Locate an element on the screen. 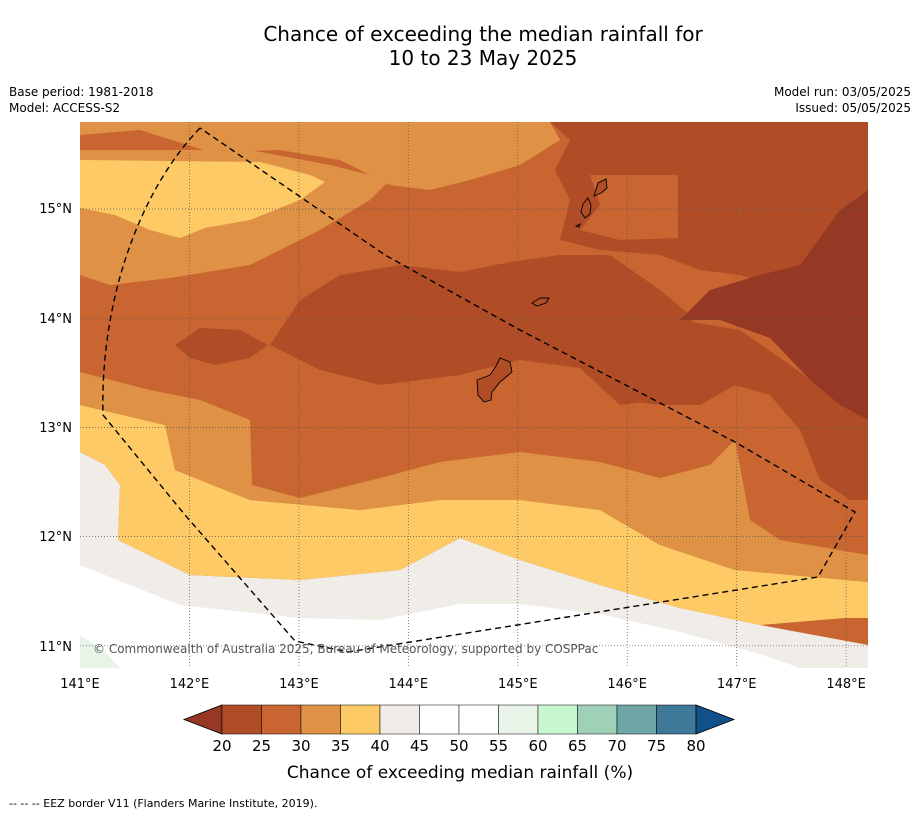 This screenshot has width=919, height=816. islands is located at coordinates (542, 290).